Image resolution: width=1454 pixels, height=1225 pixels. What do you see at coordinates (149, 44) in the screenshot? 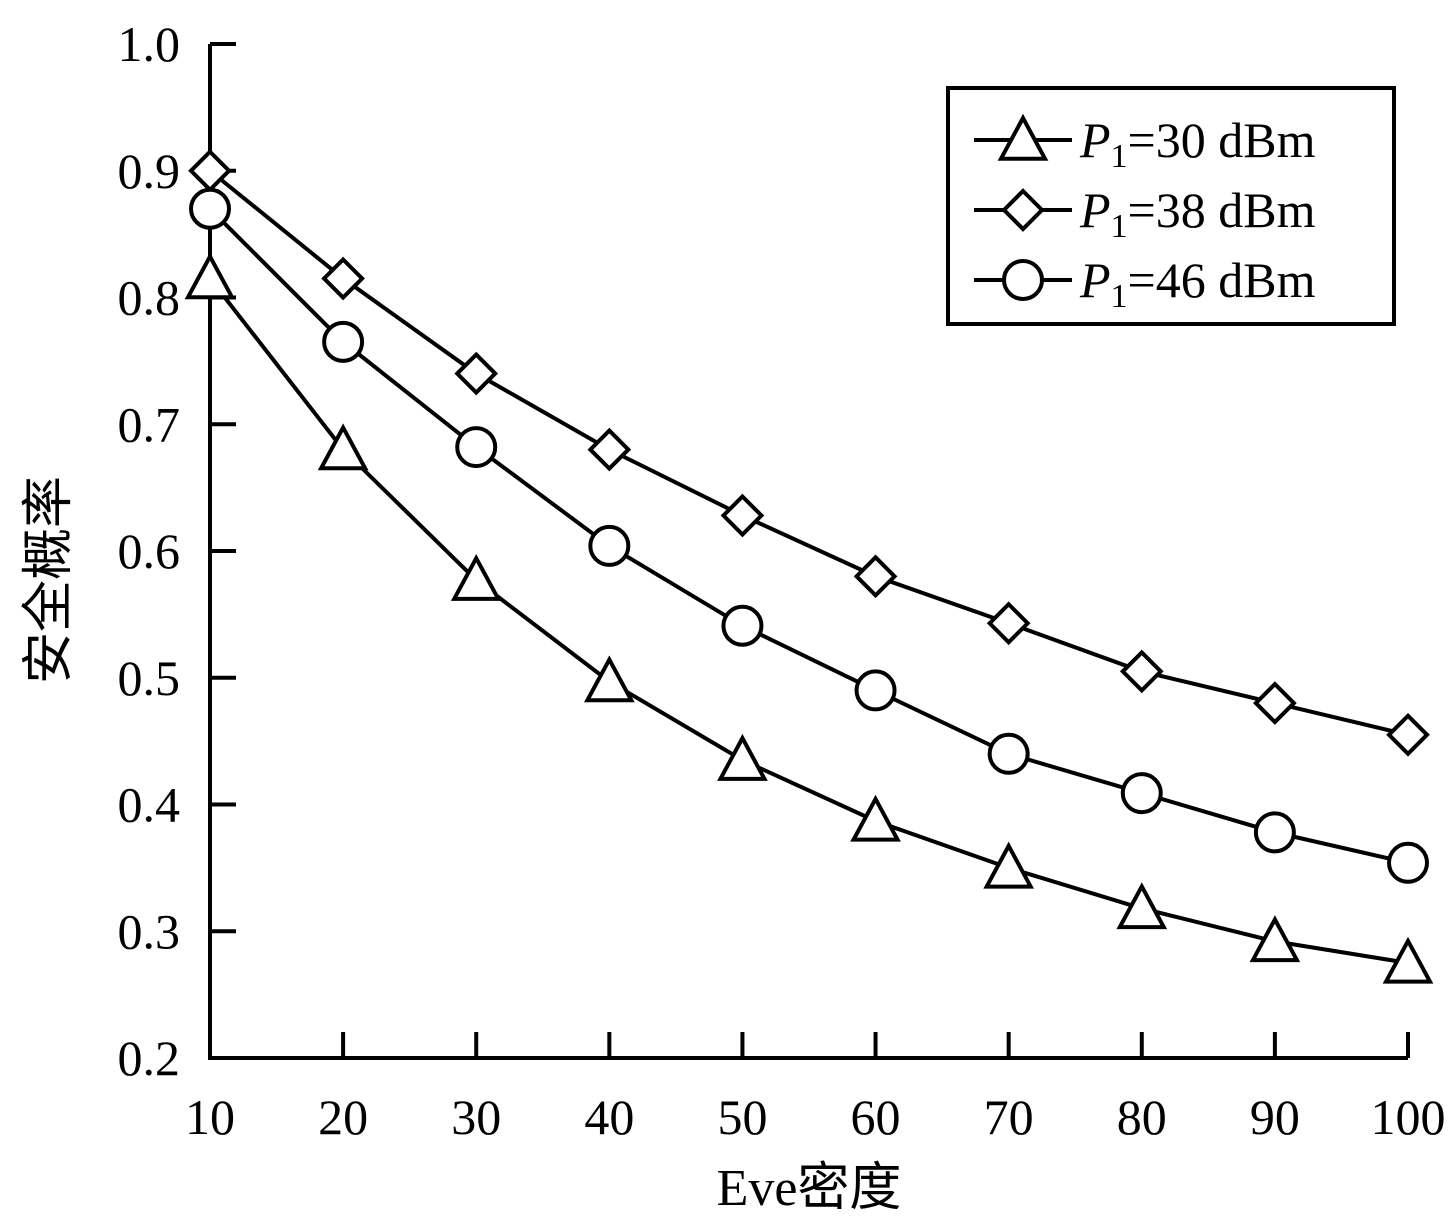
I see `y-tick-label: 1.0` at bounding box center [149, 44].